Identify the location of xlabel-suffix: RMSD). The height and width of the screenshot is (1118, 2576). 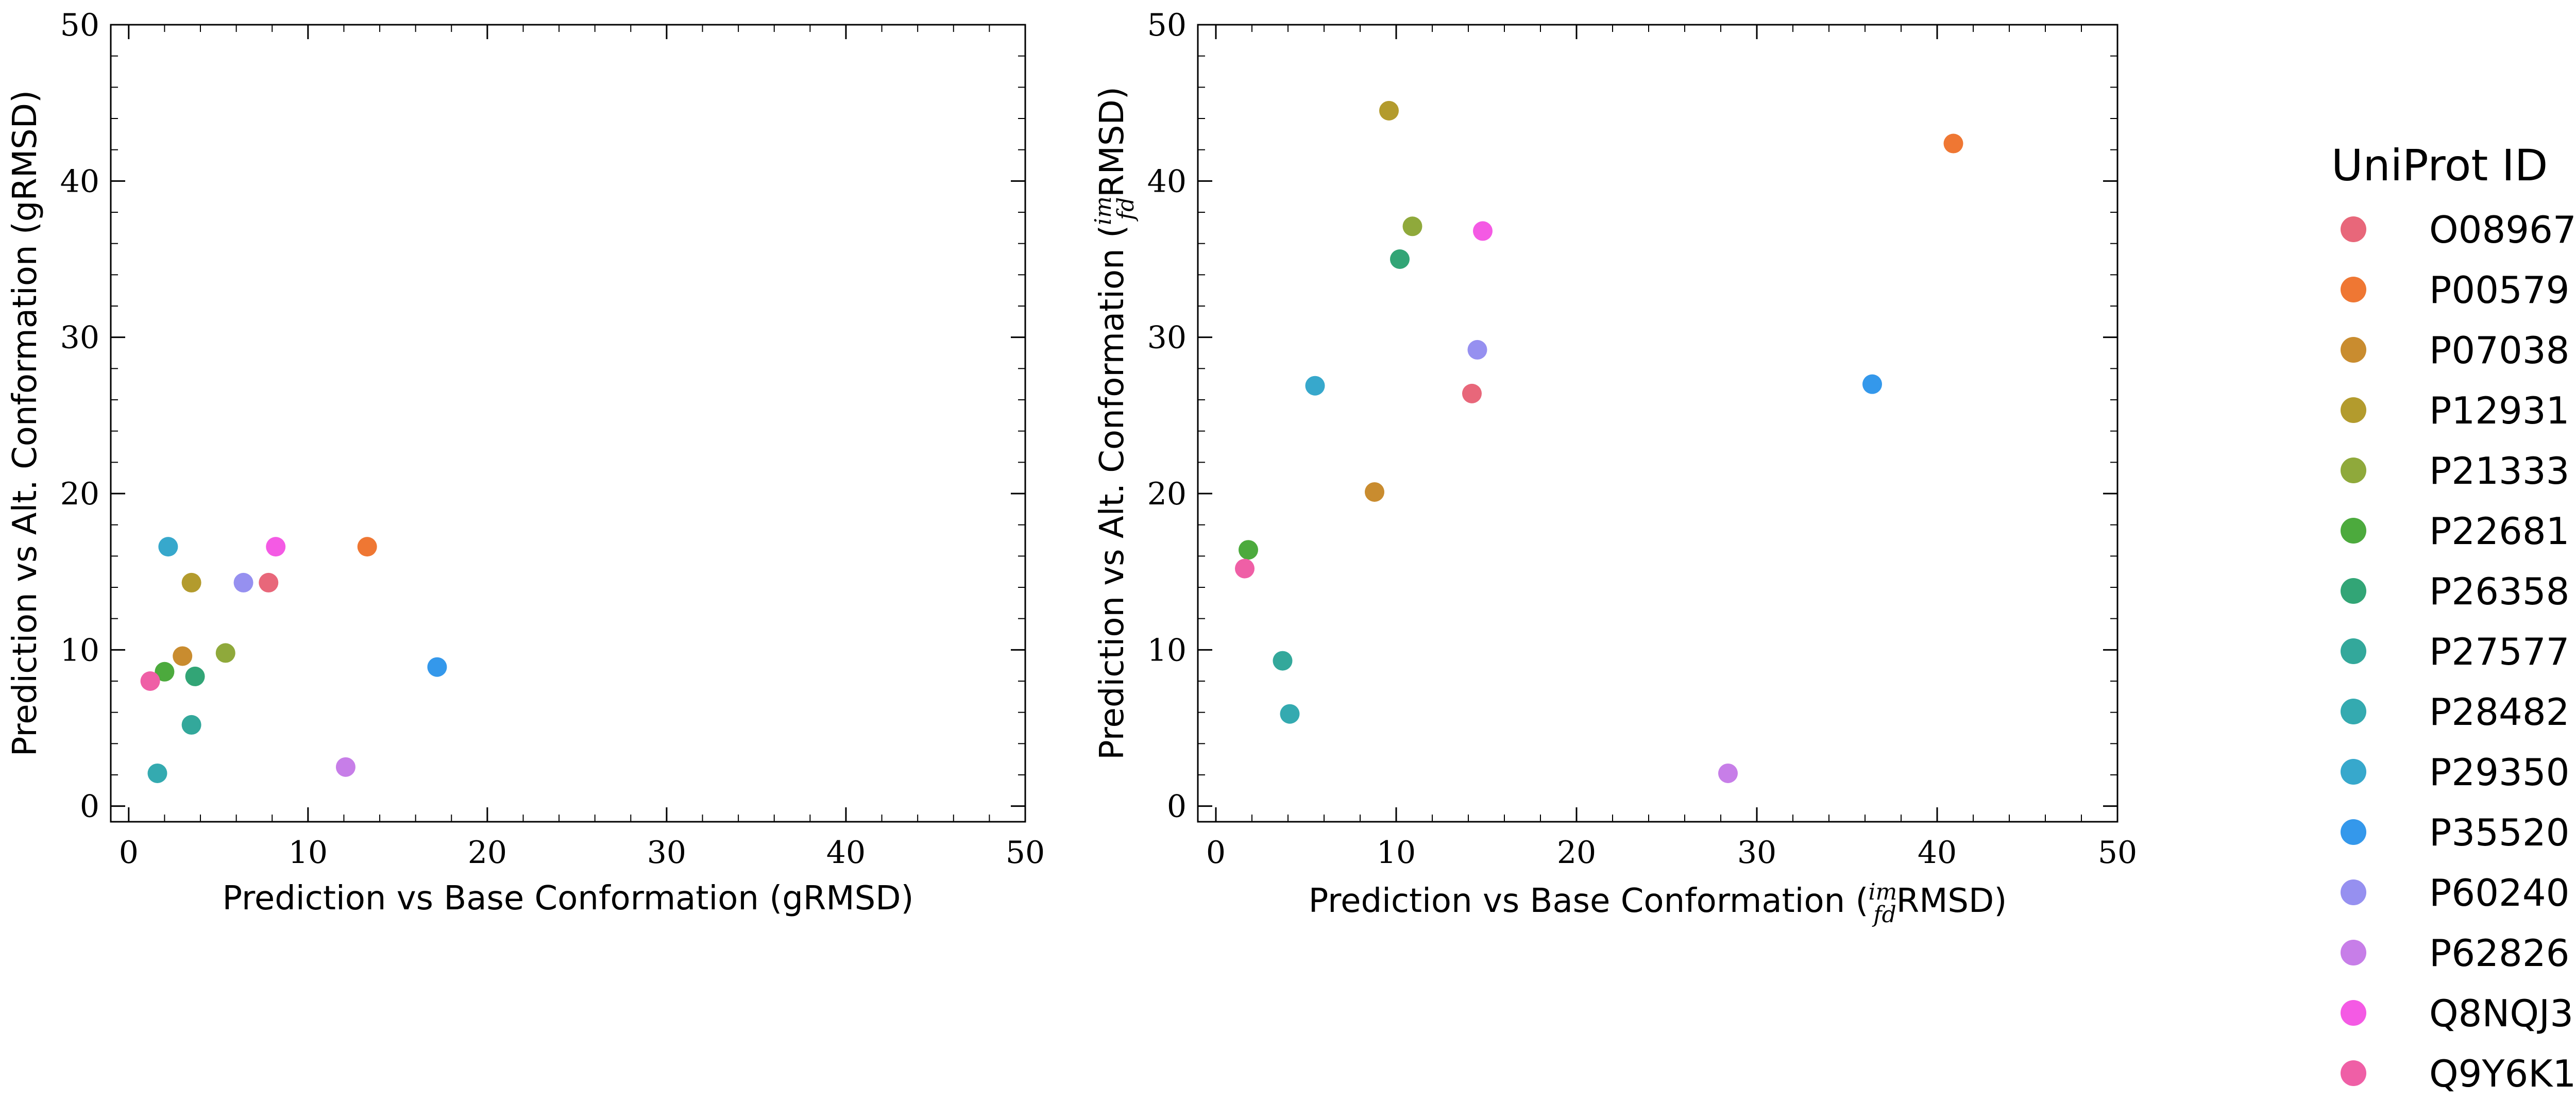
(1951, 901).